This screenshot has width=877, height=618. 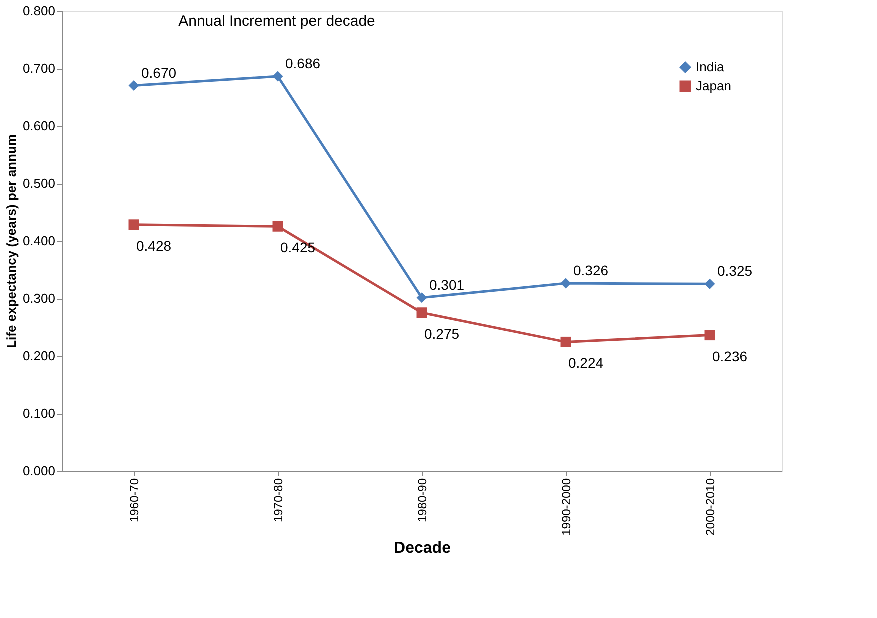 I want to click on data-label: 0.425, so click(x=298, y=248).